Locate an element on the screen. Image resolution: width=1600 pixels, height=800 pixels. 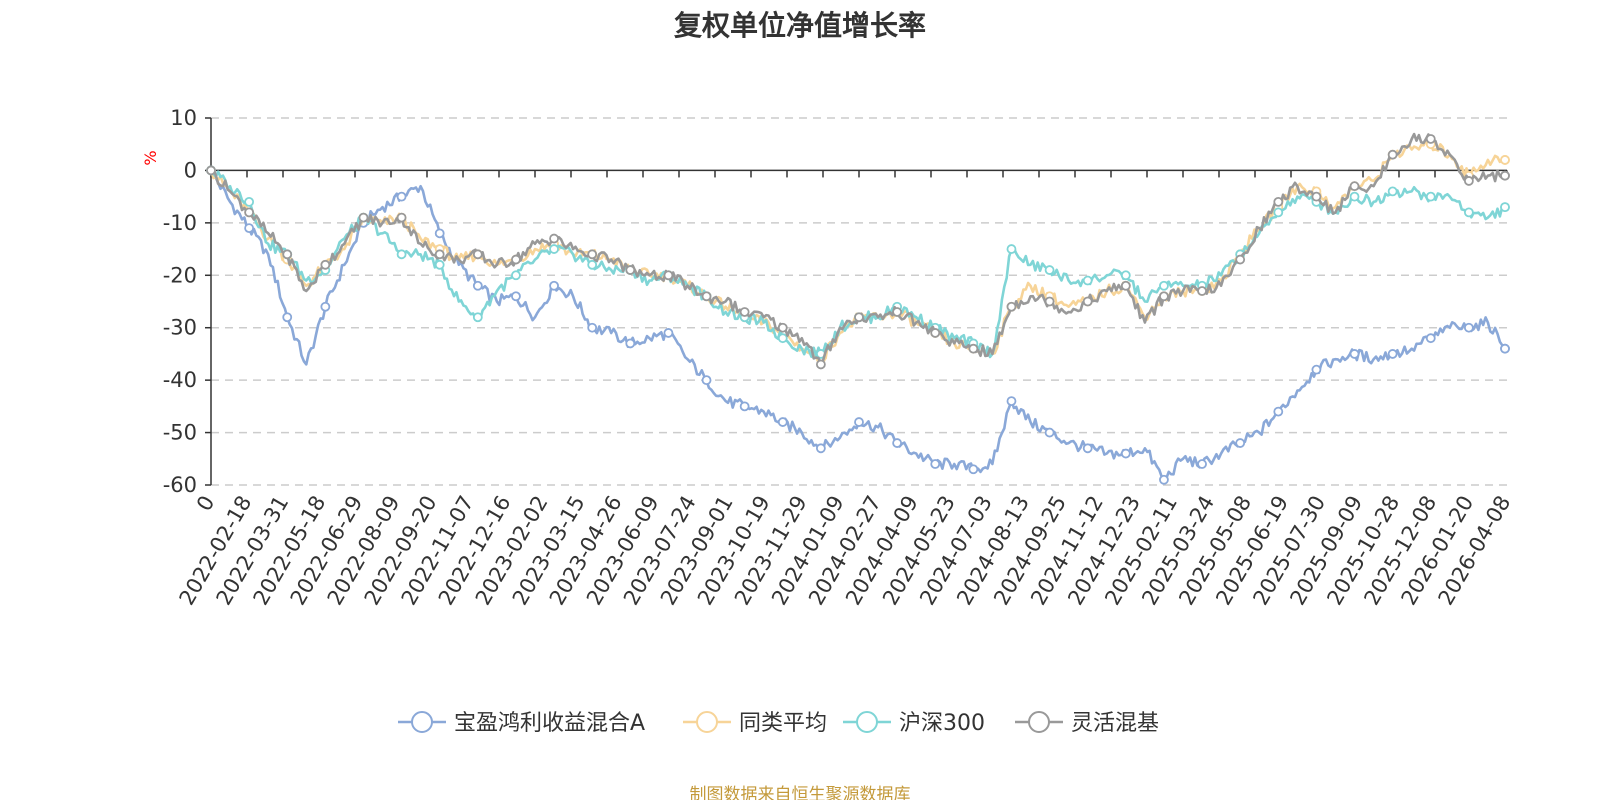
x-tick-label: 0 is located at coordinates (205, 504).